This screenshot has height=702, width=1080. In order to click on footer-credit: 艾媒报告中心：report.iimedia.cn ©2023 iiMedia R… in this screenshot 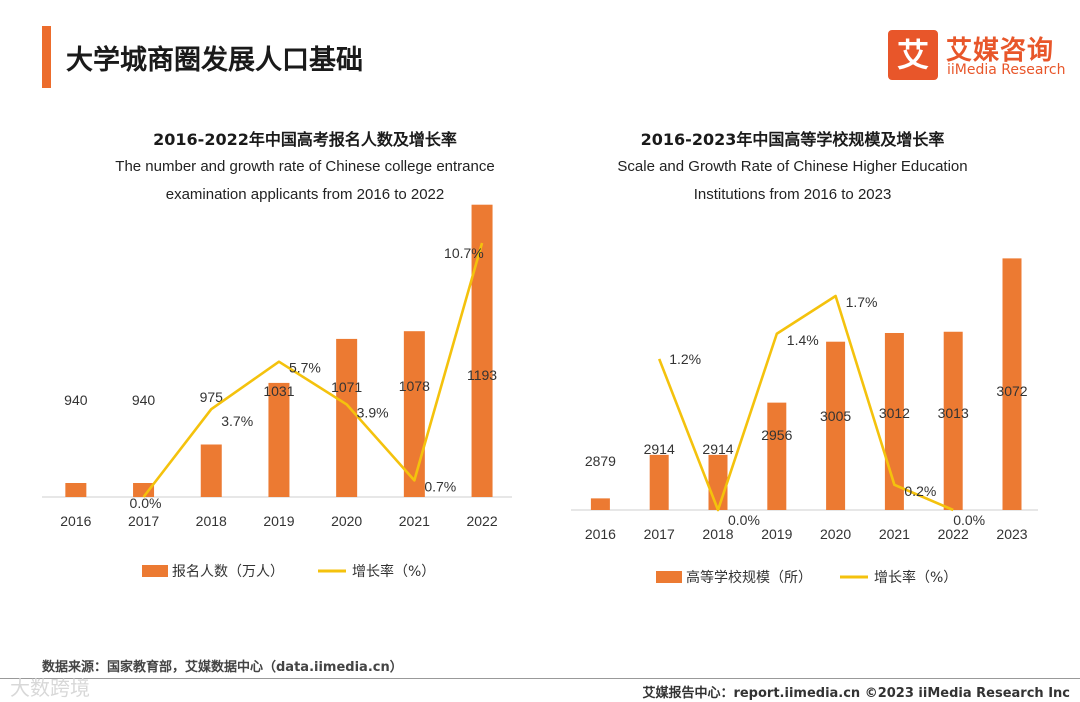, I will do `click(856, 693)`.